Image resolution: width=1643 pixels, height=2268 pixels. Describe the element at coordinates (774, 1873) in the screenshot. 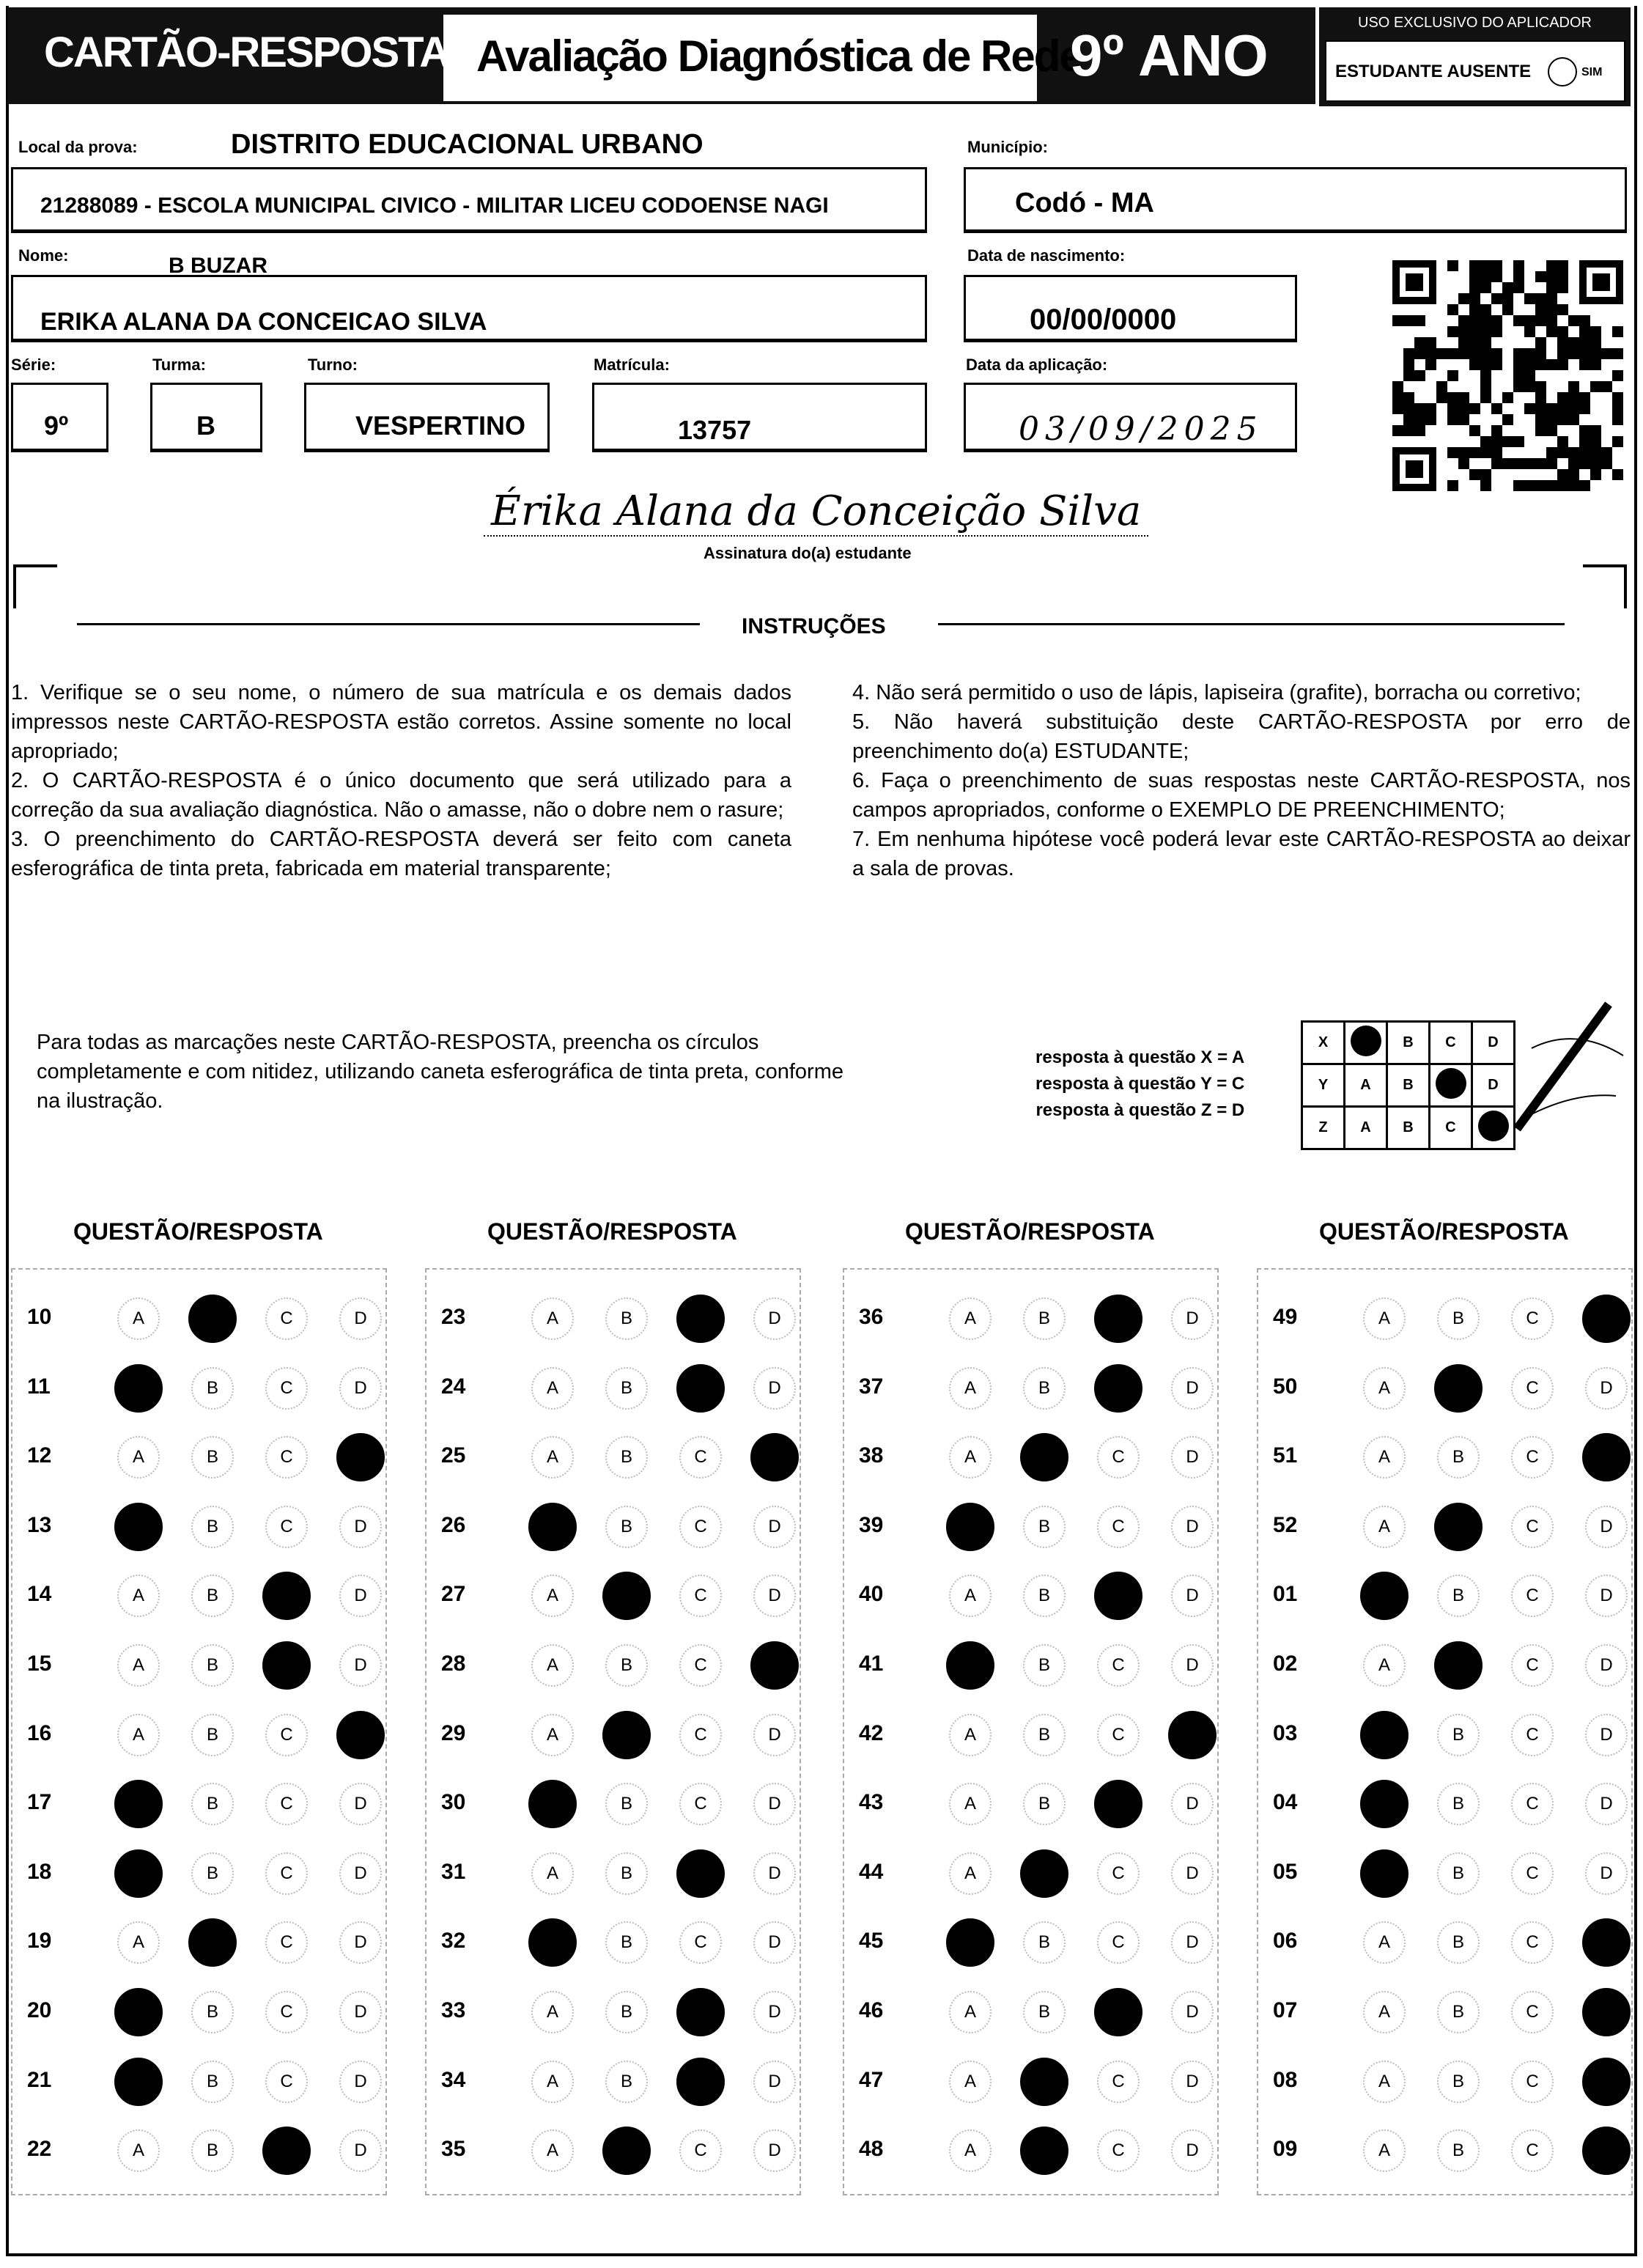

I see `answer-bubble-31-D: D` at that location.